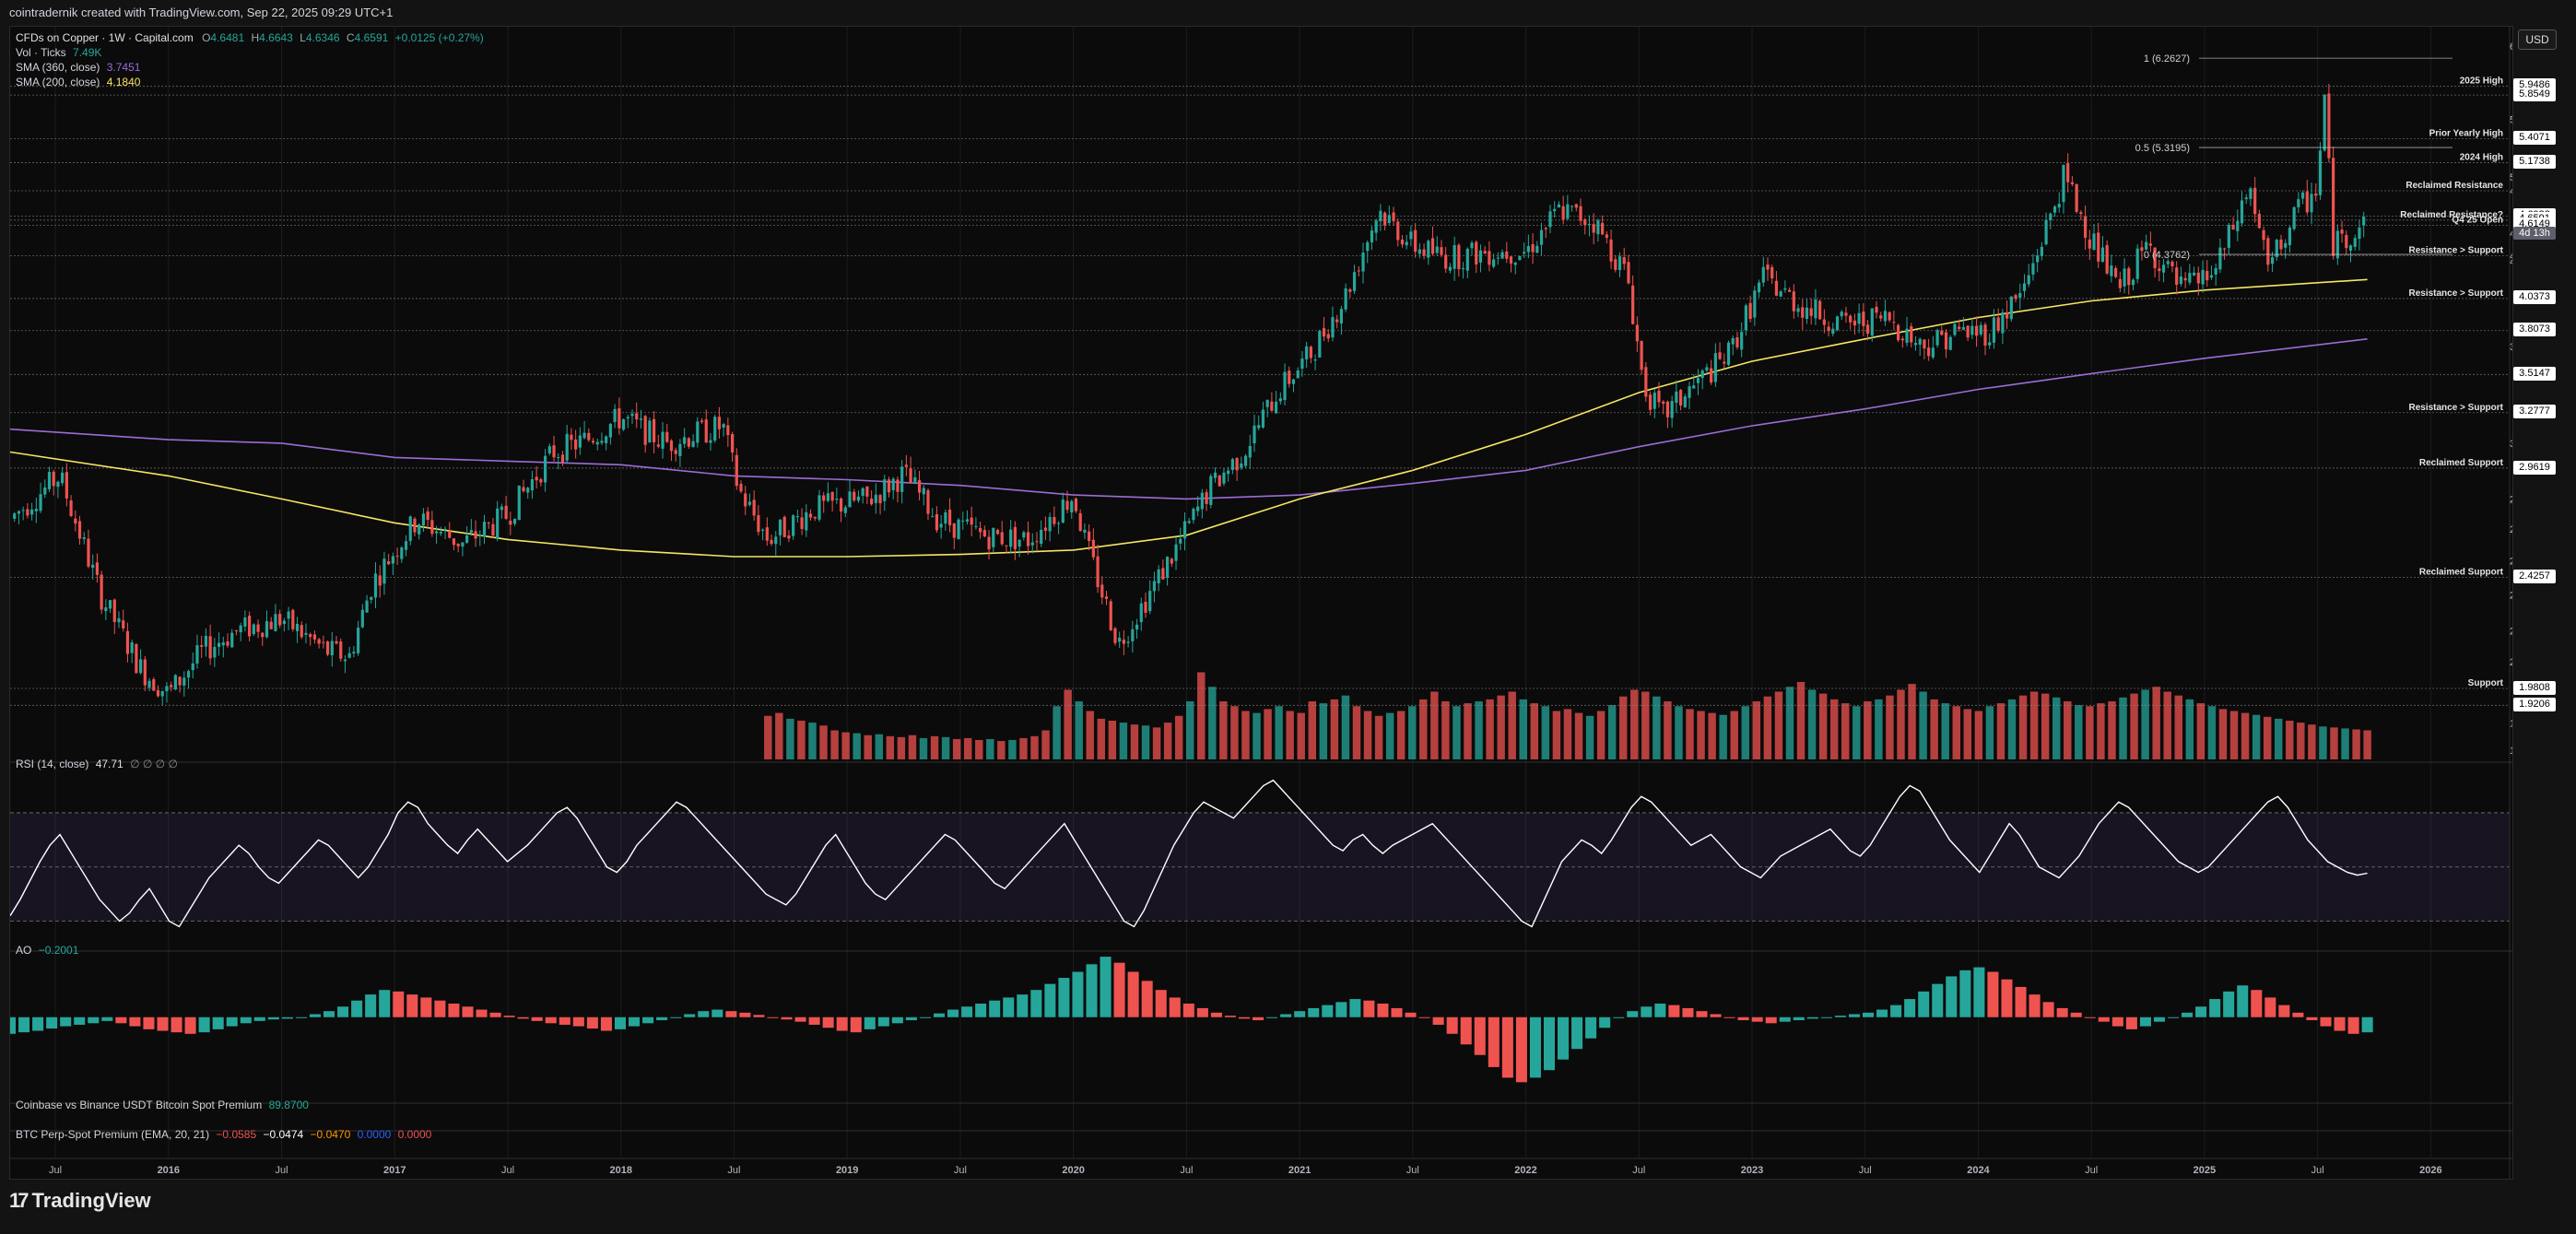  I want to click on legend-sma360-label: SMA (360, close), so click(58, 67).